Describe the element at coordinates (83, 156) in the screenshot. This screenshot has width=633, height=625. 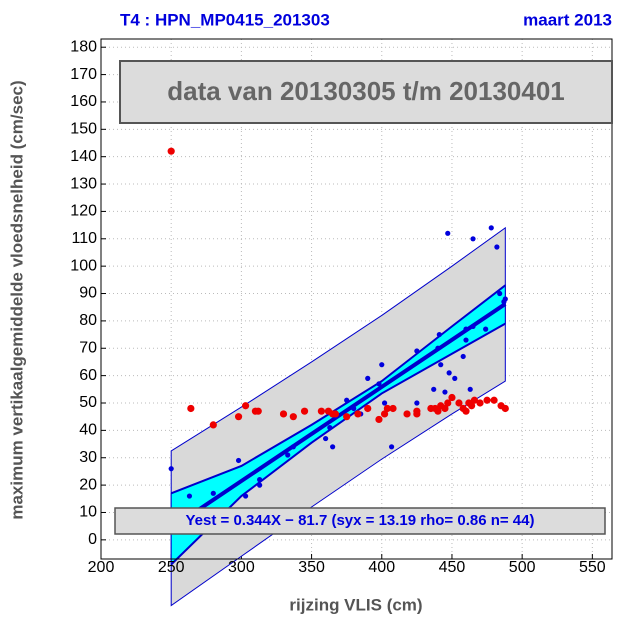
I see `y-tick-label: 140` at that location.